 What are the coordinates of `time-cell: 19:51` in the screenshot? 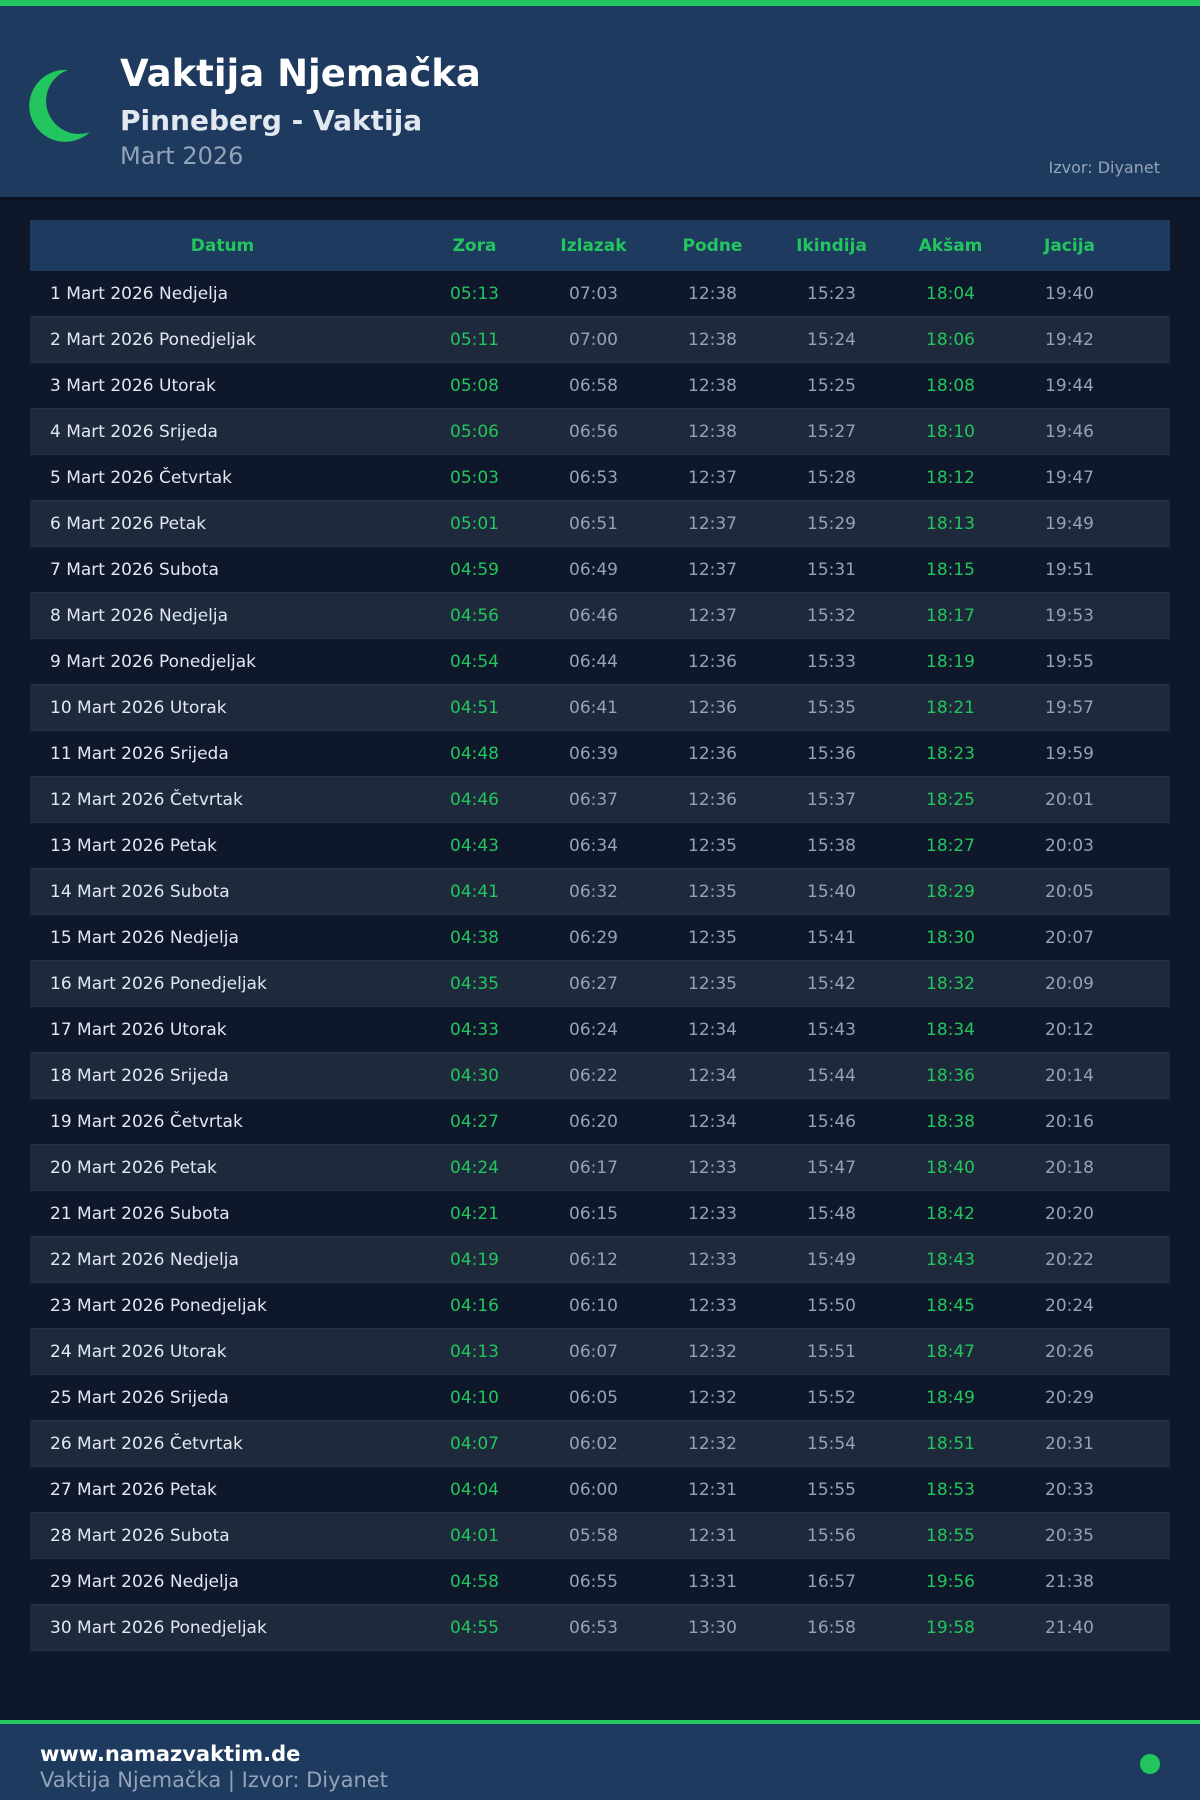 It's located at (1069, 569).